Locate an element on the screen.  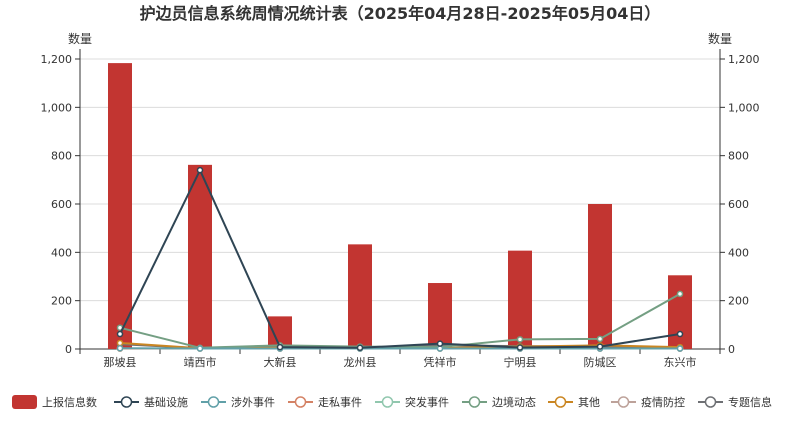
category-label: 靖西市 is located at coordinates (200, 362).